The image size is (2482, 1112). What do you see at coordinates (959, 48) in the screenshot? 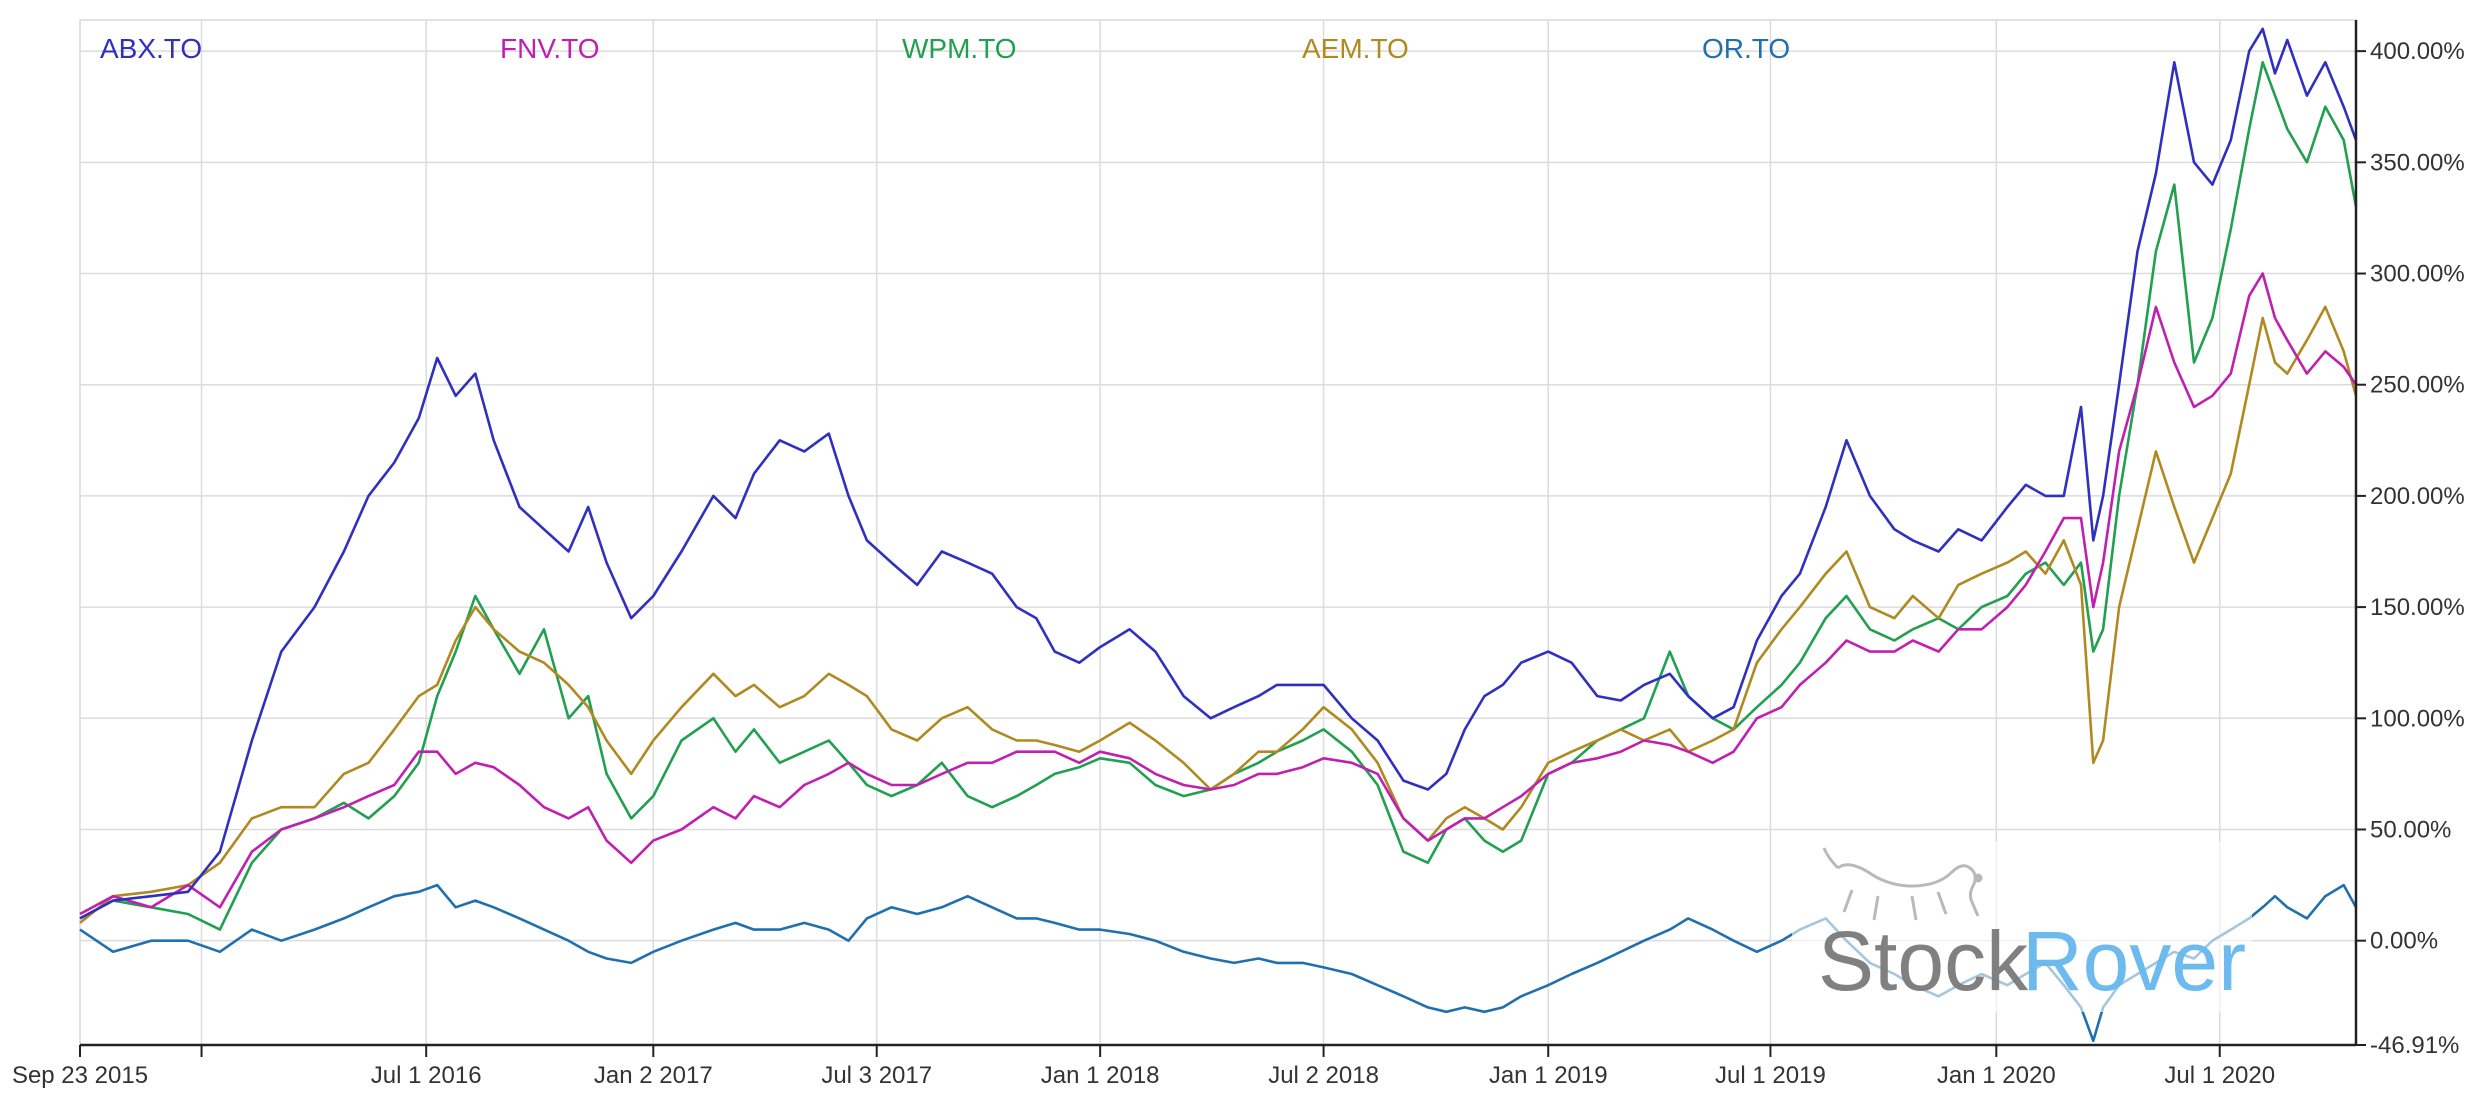
I see `legend-item-wpm-to: WPM.TO` at bounding box center [959, 48].